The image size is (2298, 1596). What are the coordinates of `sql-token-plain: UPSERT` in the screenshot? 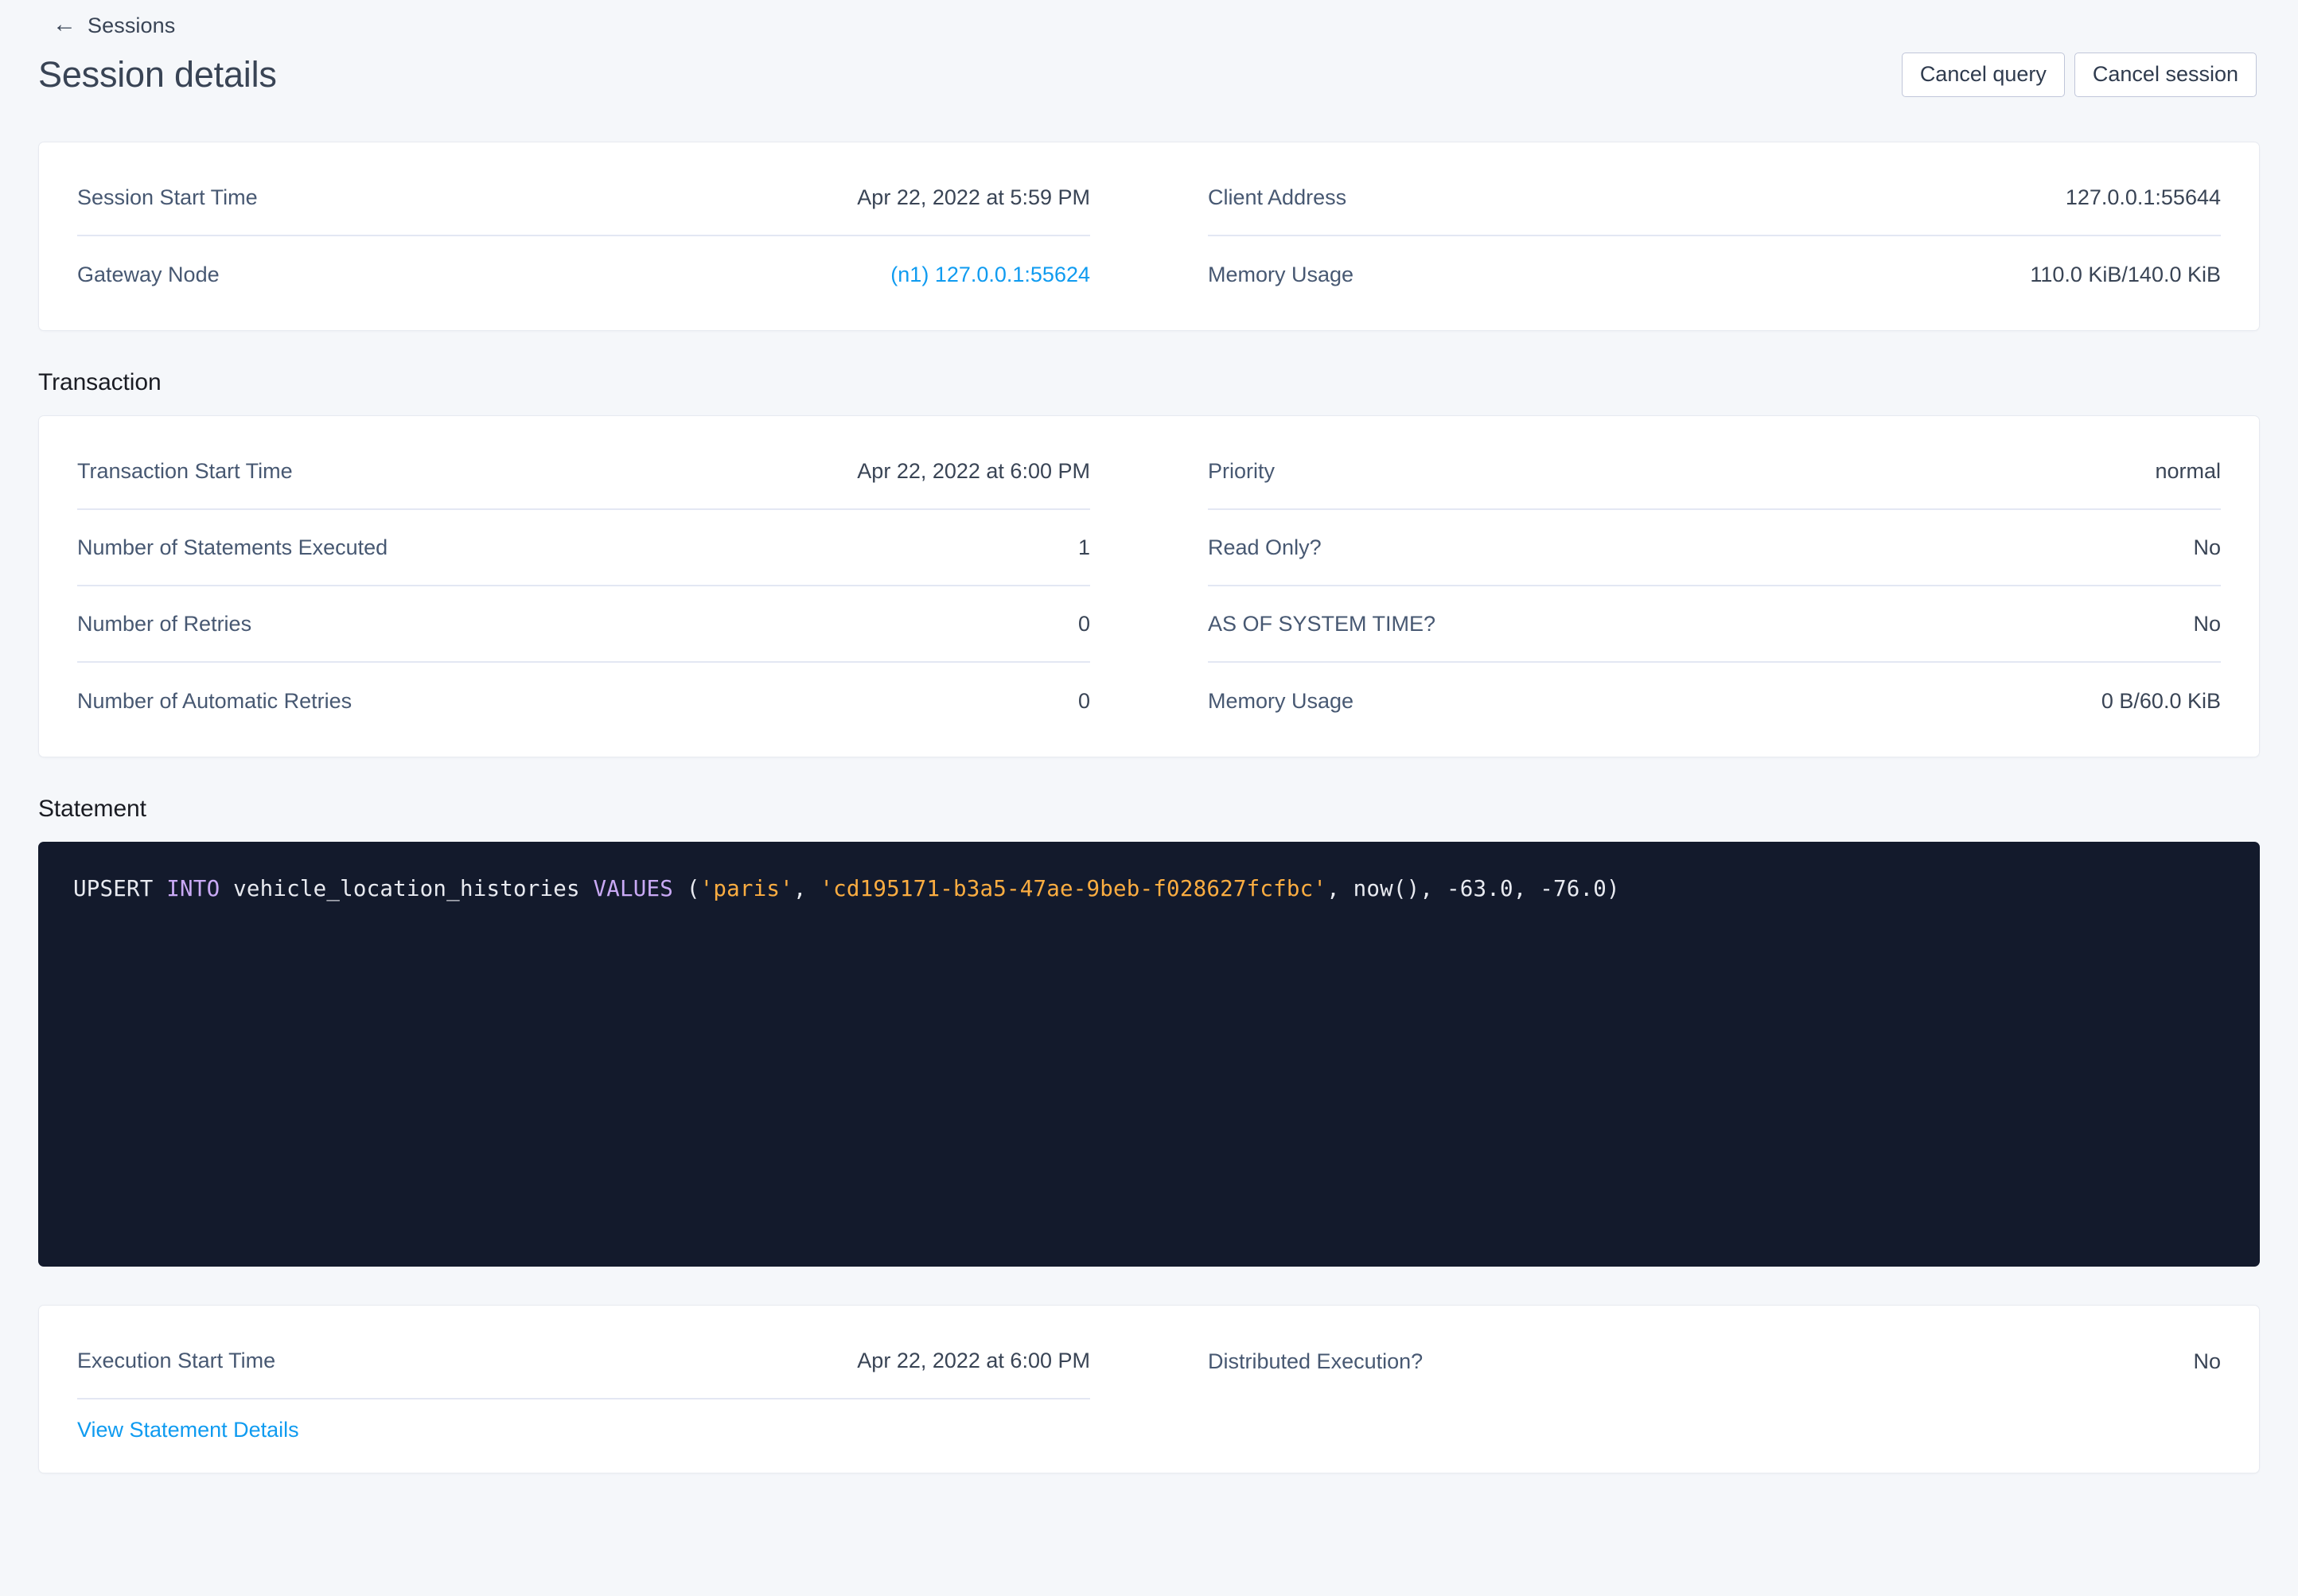 It's located at (120, 888).